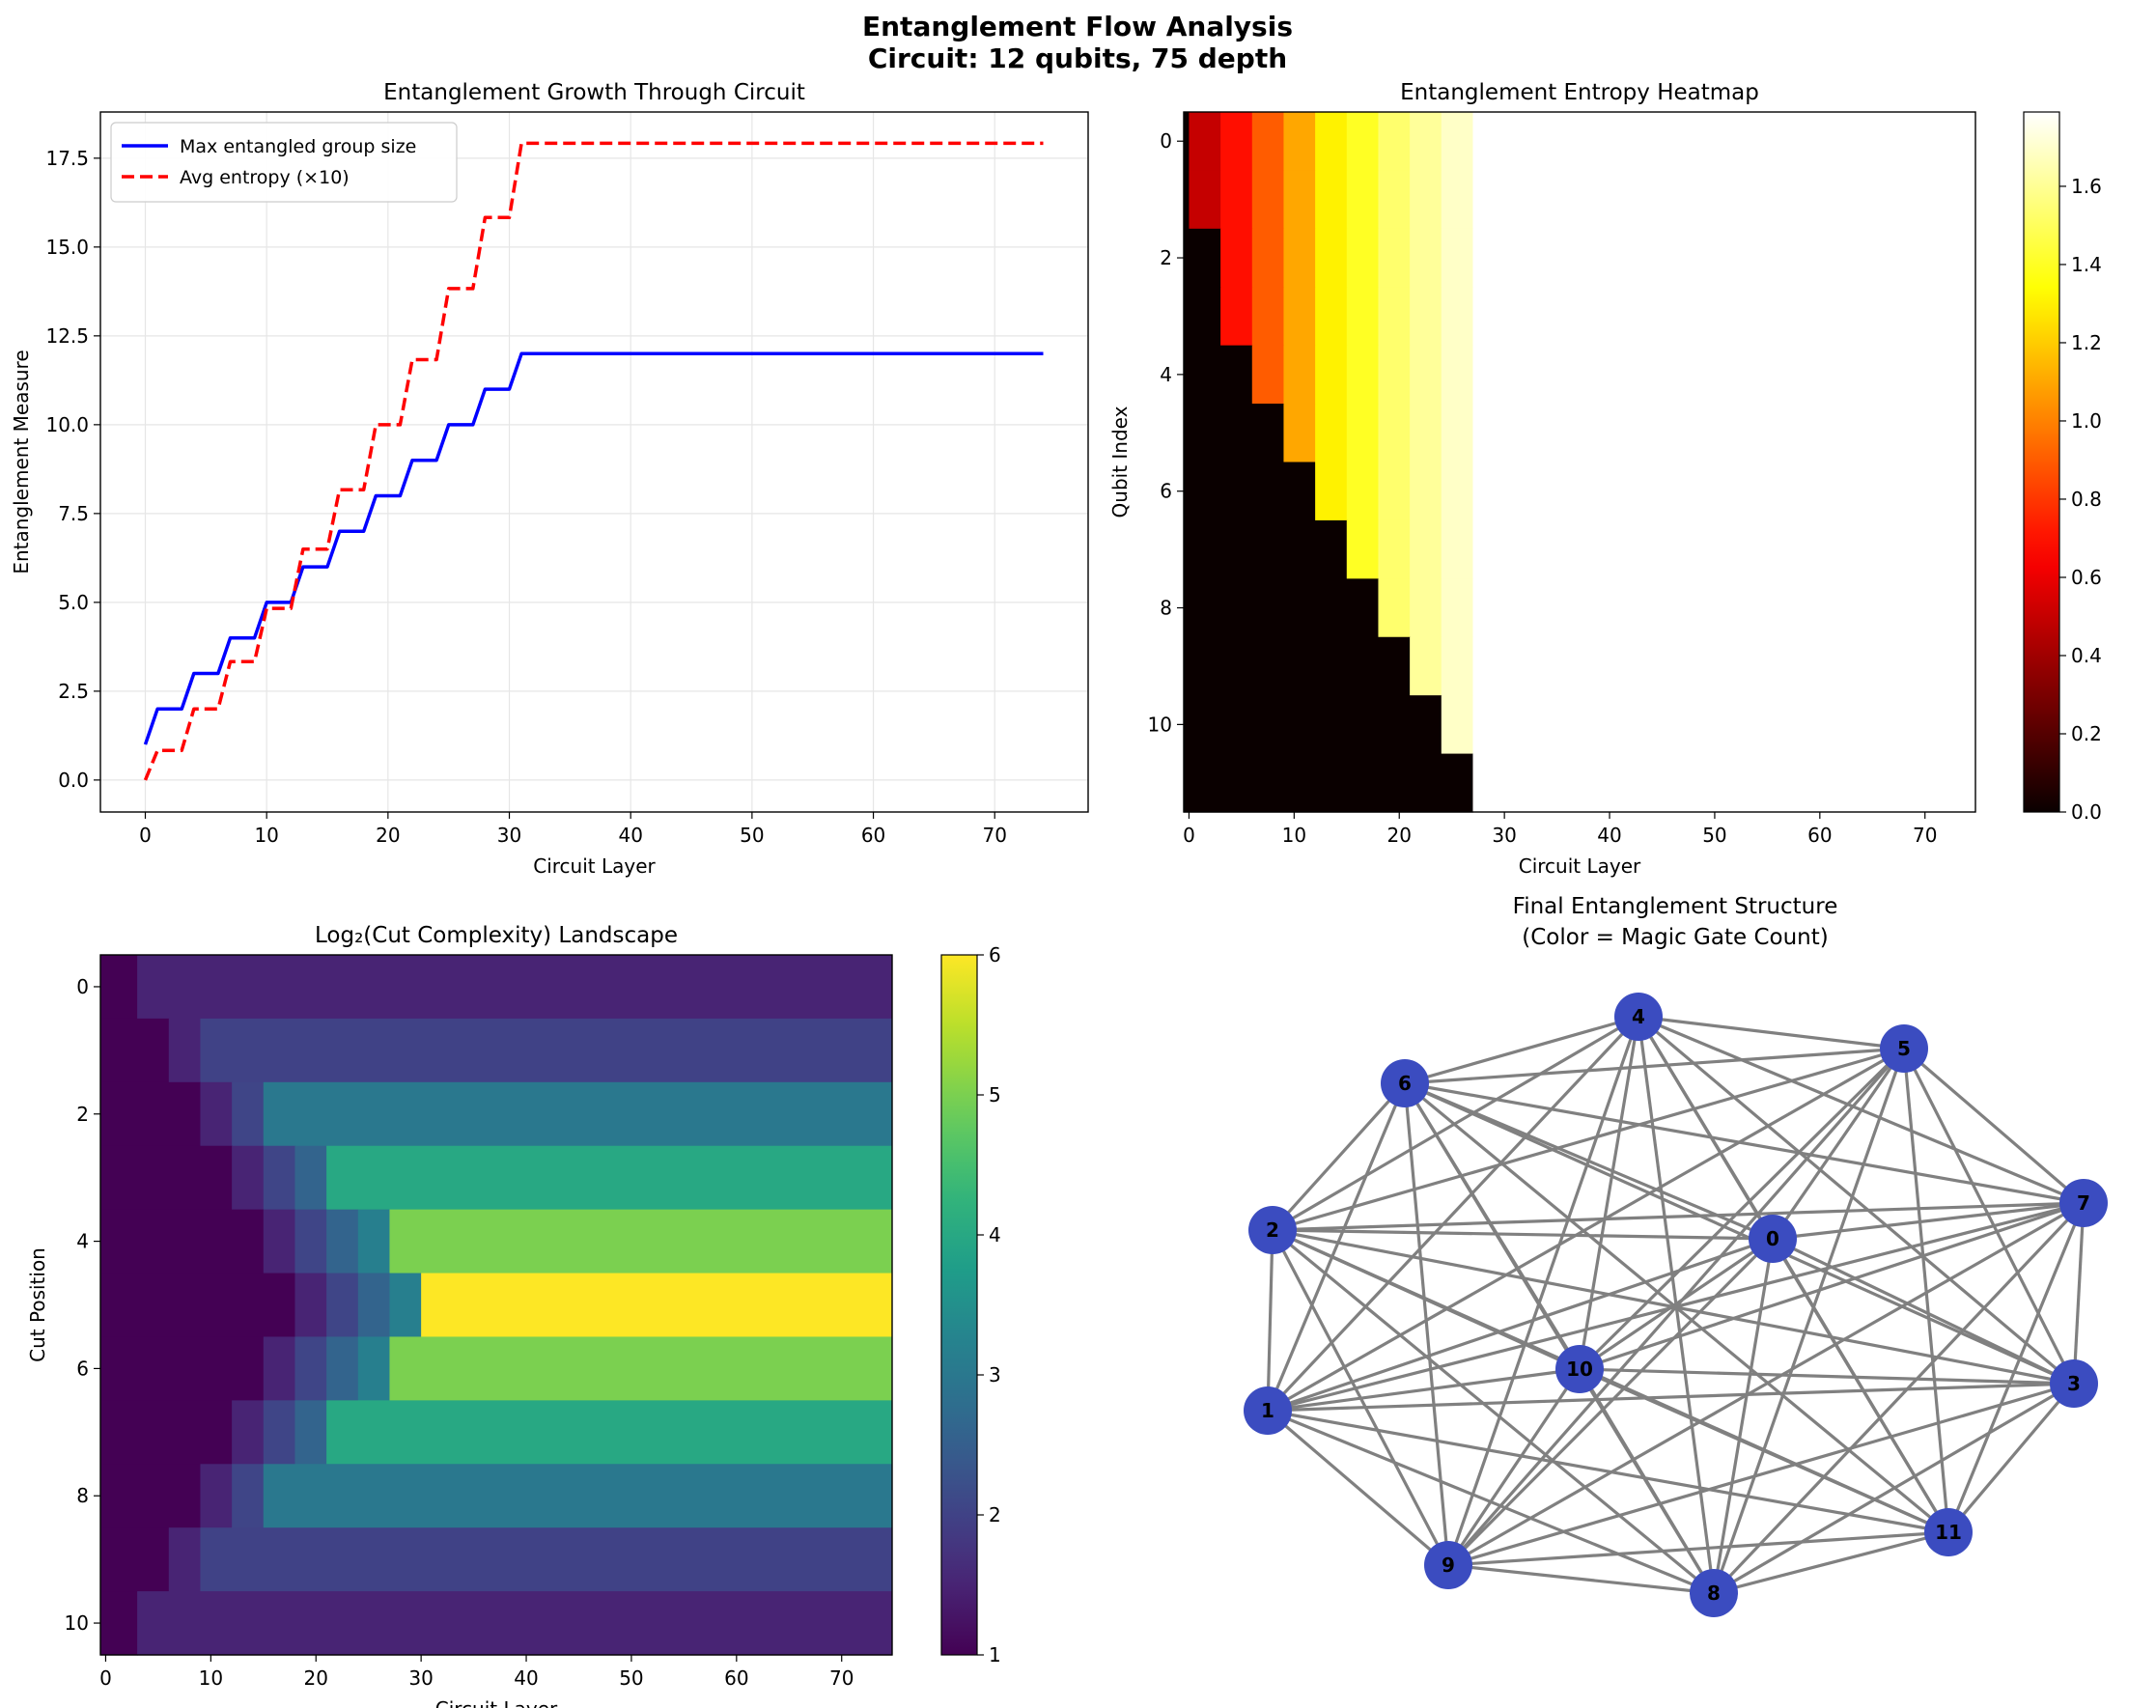  Describe the element at coordinates (211, 1678) in the screenshot. I see `x-tick-label: 10` at that location.